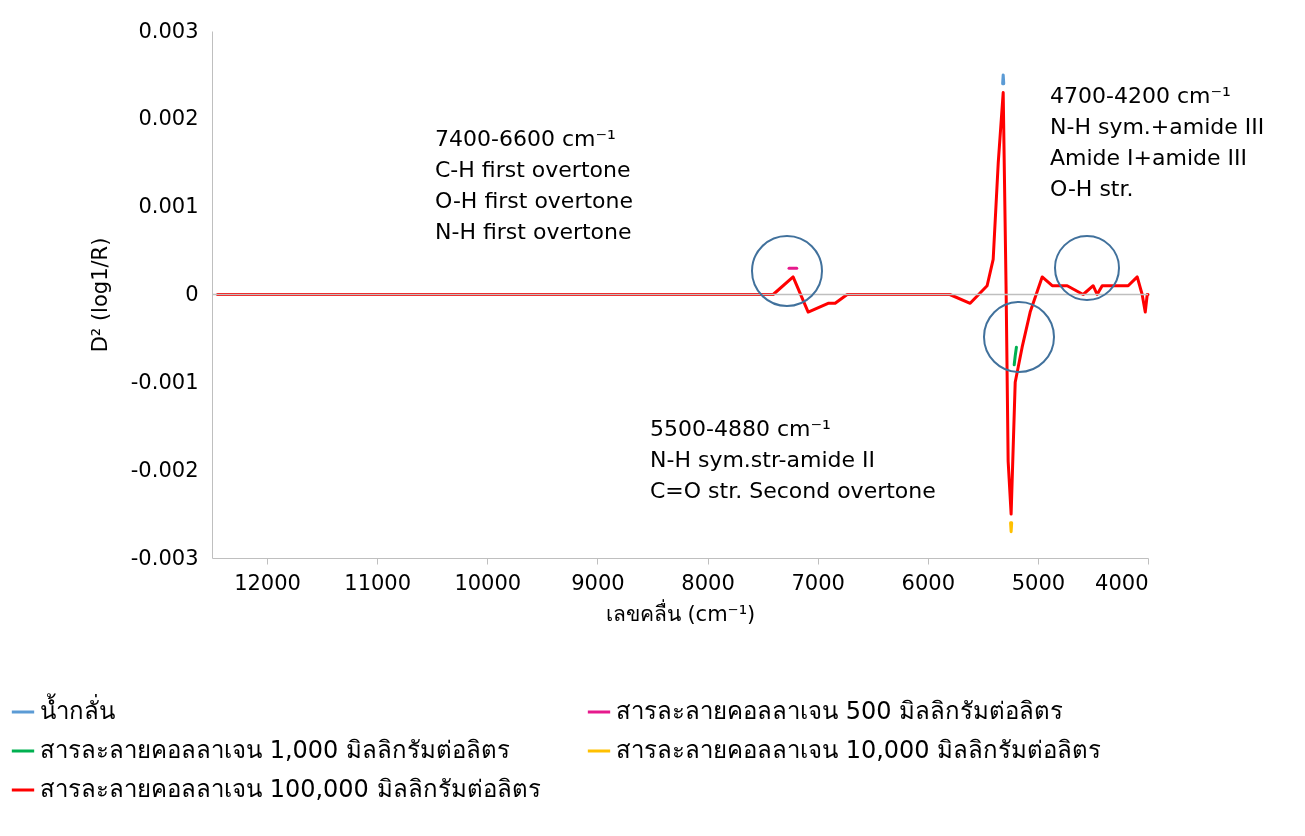 The height and width of the screenshot is (836, 1305). What do you see at coordinates (1038, 582) in the screenshot?
I see `x-tick-label: 5000` at bounding box center [1038, 582].